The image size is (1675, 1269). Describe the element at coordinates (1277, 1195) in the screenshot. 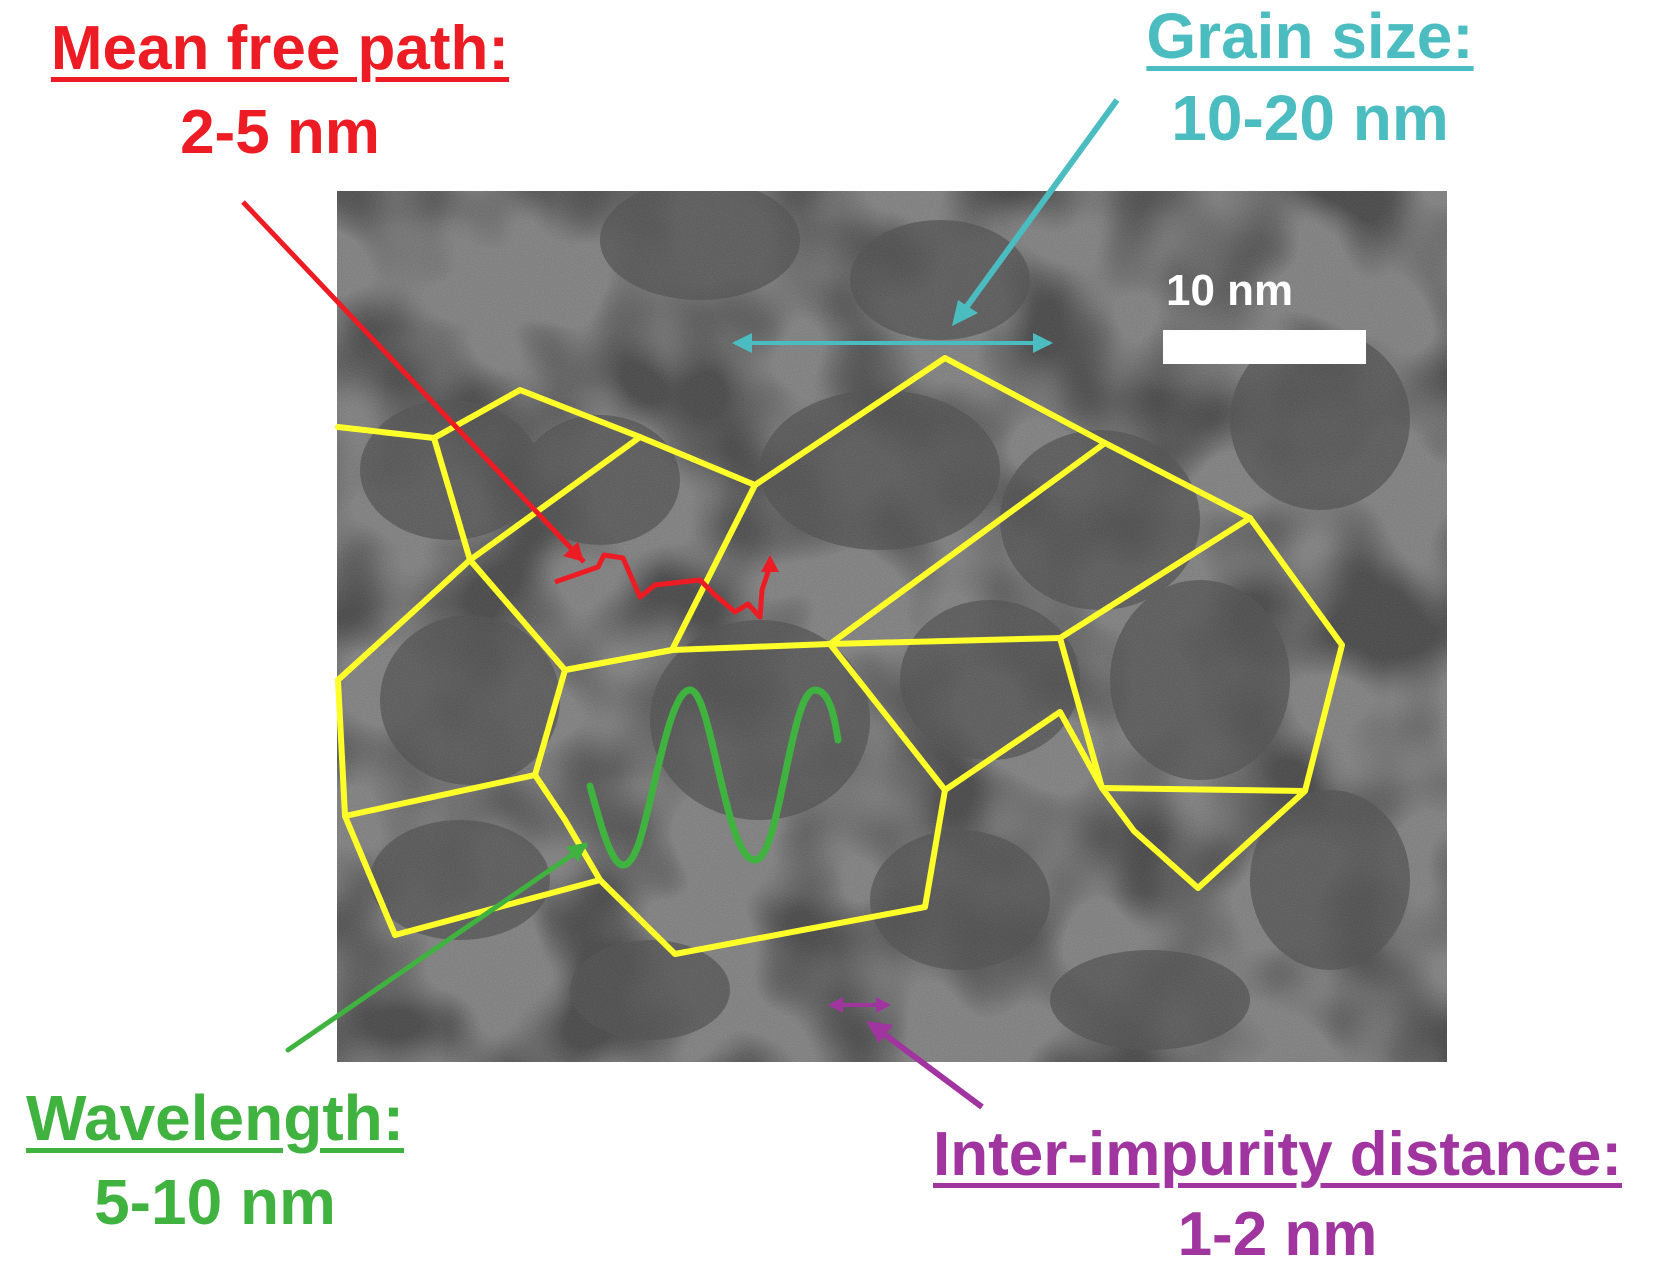

I see `inter-impurity-label: Inter-impurity distance: 1-2 nm` at that location.